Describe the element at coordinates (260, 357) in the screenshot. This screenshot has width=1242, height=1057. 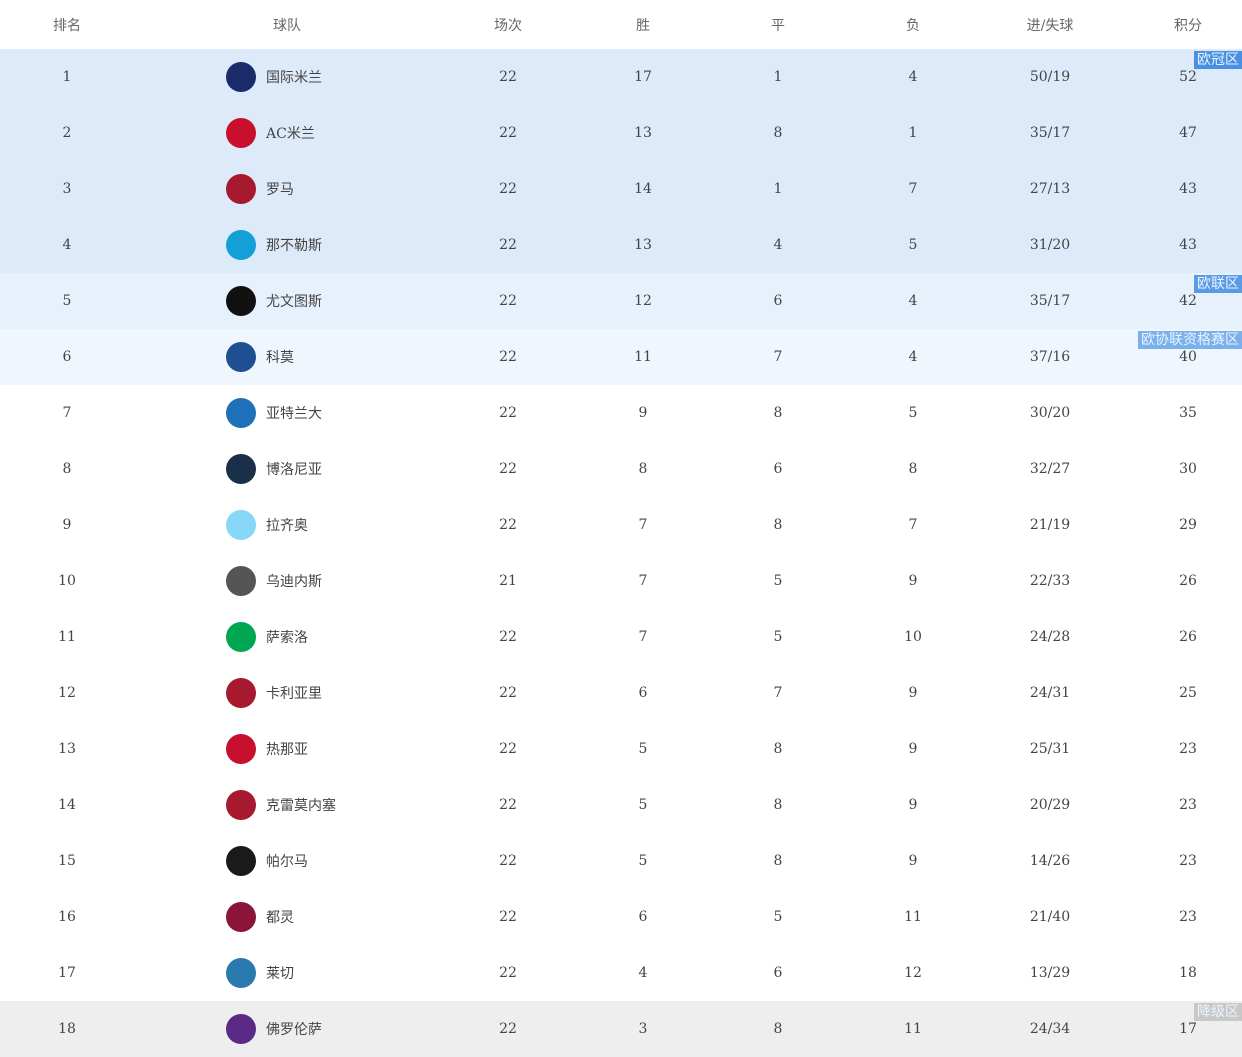
I see `team-cell: 科莫` at that location.